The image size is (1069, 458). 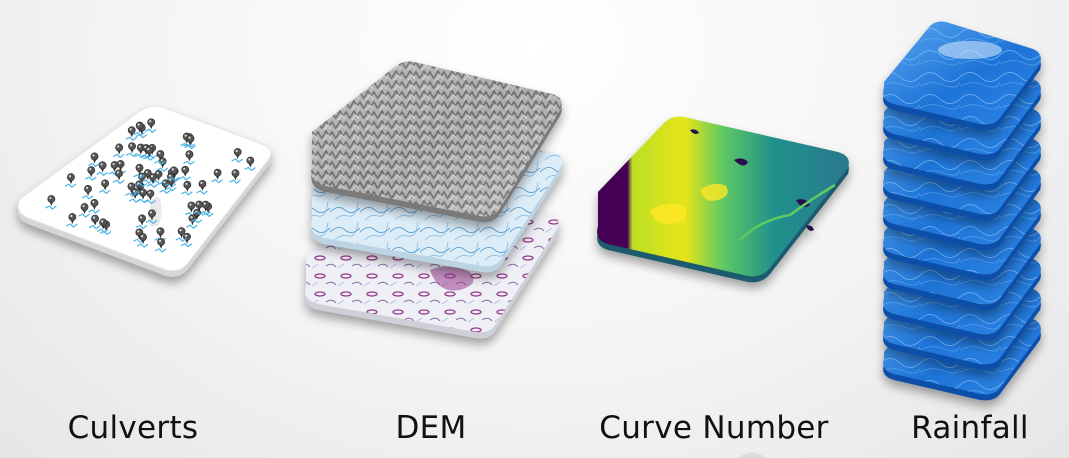 I want to click on rainfall-sheet, so click(x=962, y=76).